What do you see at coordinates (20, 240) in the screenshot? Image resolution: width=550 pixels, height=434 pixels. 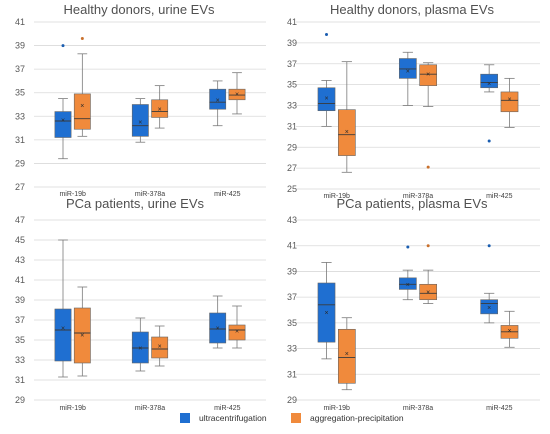 I see `y-tick-label: 45` at bounding box center [20, 240].